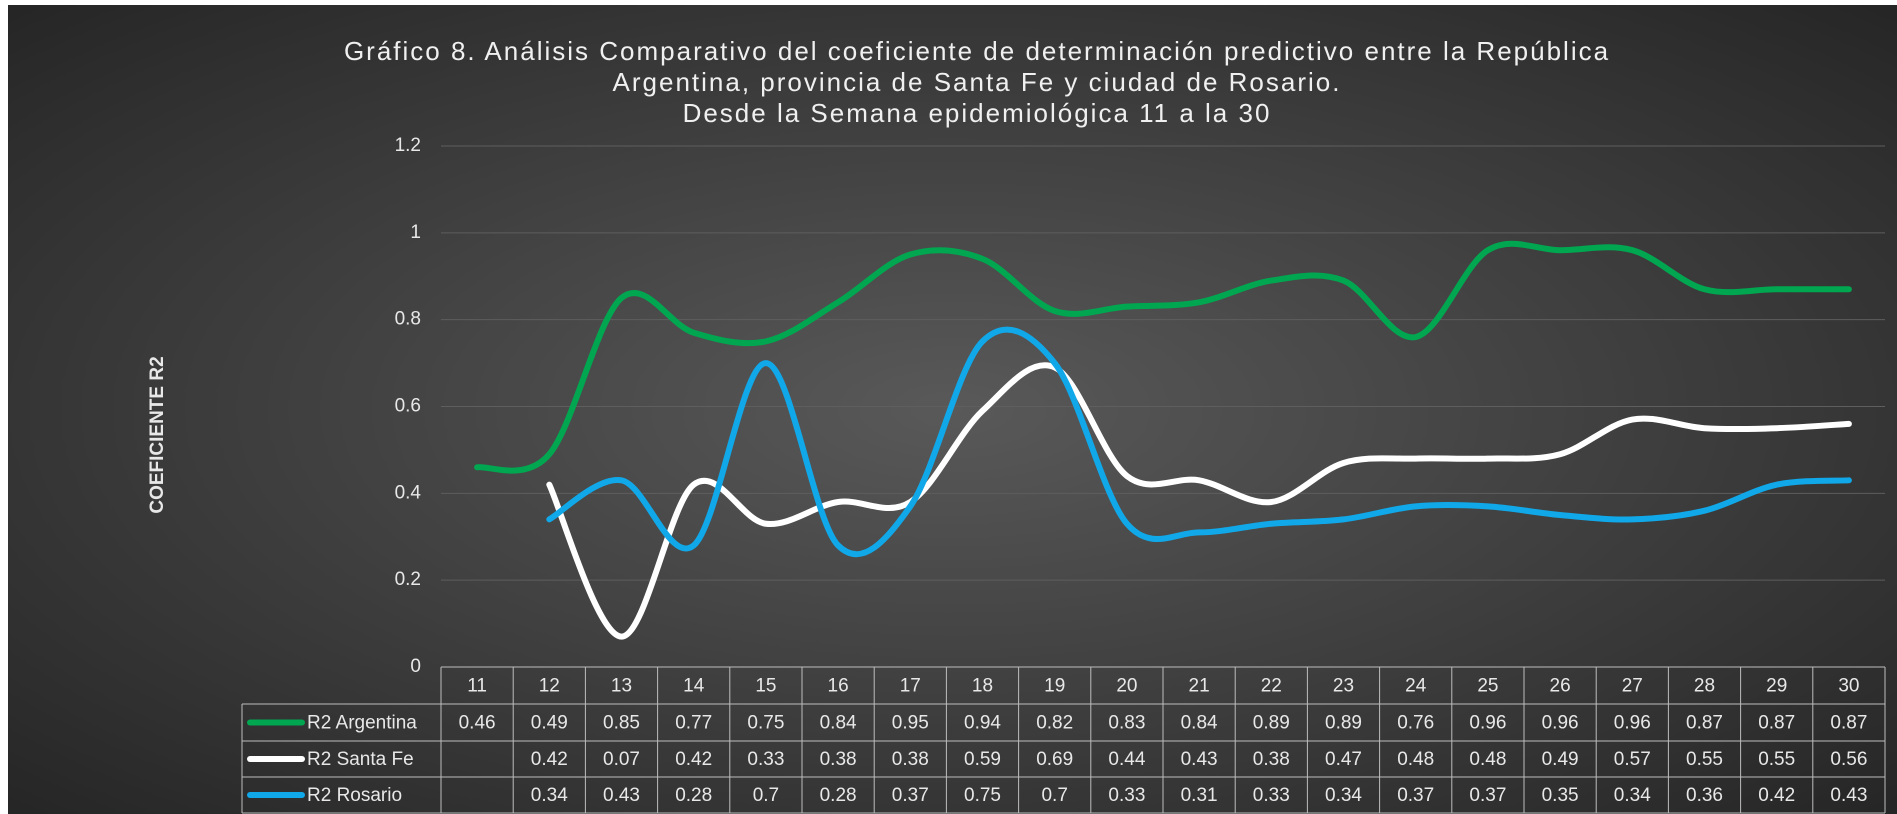 This screenshot has width=1897, height=814. Describe the element at coordinates (1848, 686) in the screenshot. I see `x-tick-label: 30` at that location.